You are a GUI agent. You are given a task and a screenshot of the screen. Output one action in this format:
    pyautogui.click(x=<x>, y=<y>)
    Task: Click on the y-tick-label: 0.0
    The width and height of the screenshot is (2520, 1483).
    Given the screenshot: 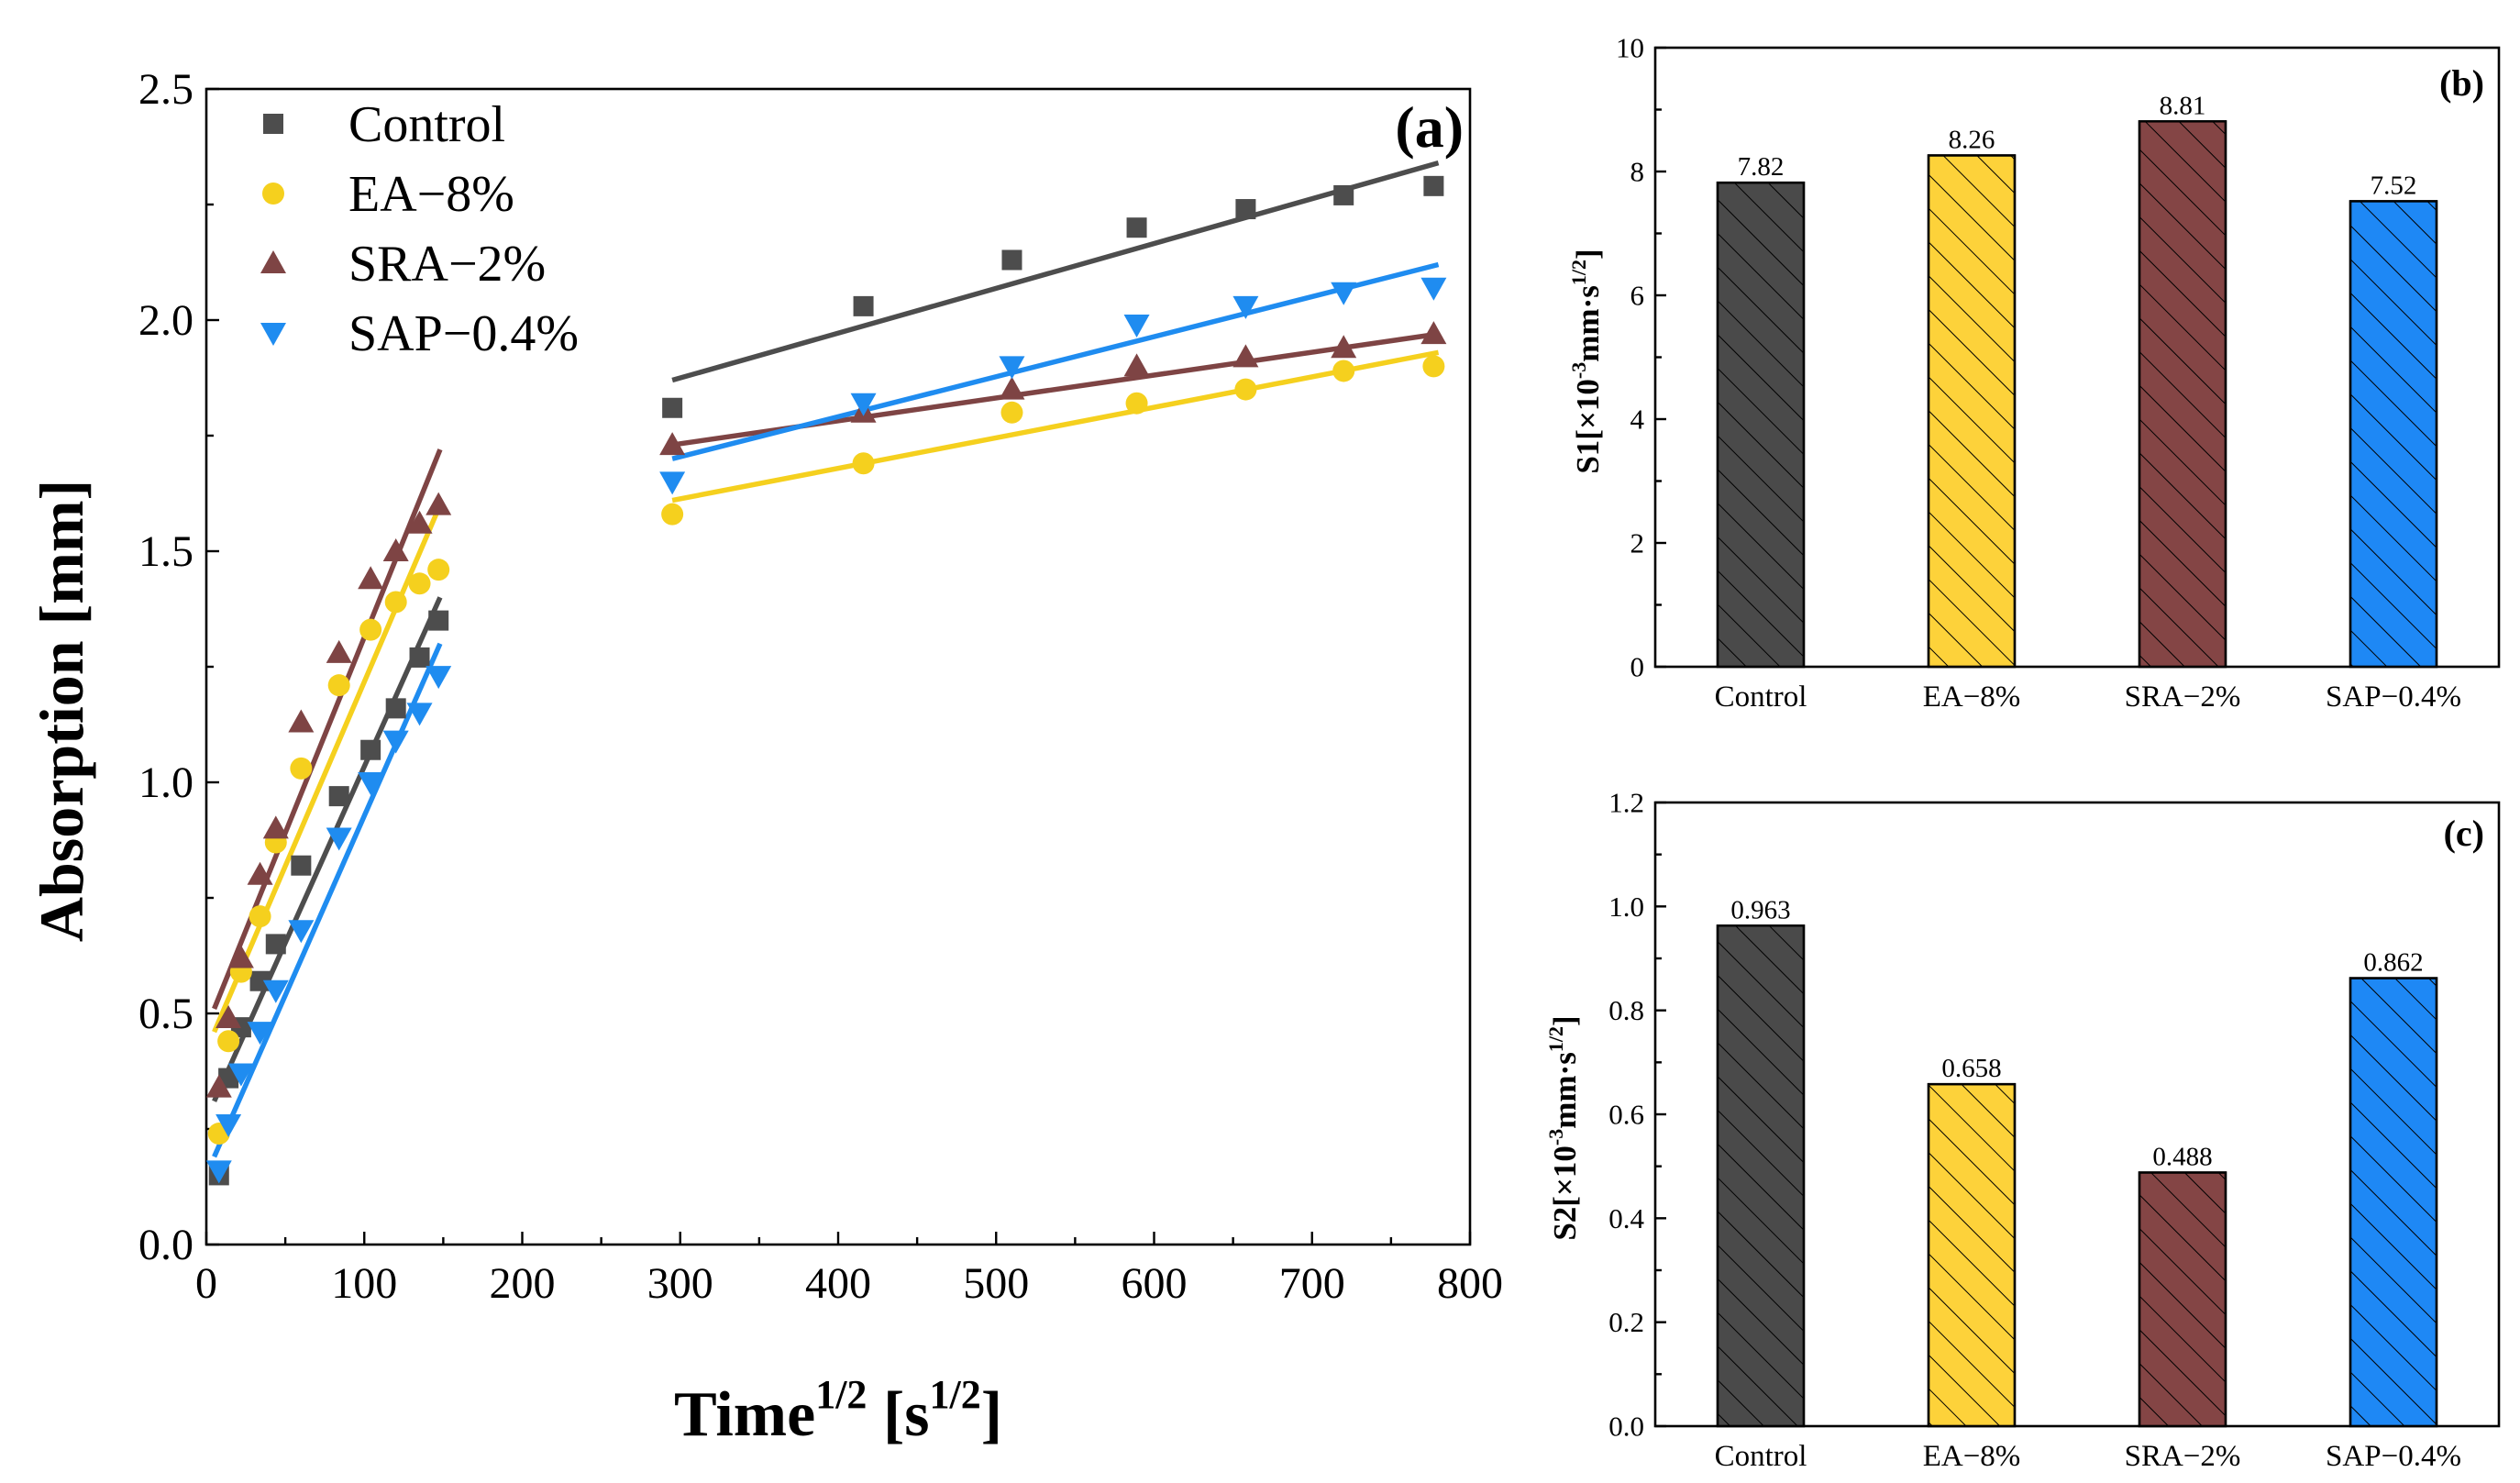 What is the action you would take?
    pyautogui.click(x=165, y=1245)
    